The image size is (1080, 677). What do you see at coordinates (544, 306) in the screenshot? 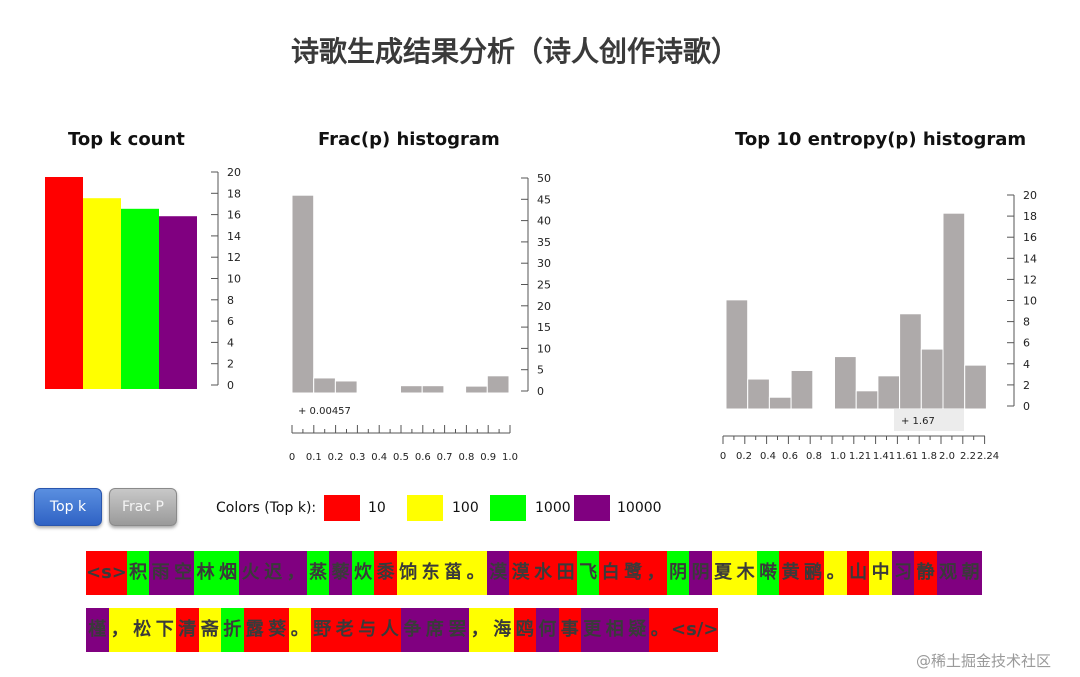
I see `frac-y-tick-label: 20` at bounding box center [544, 306].